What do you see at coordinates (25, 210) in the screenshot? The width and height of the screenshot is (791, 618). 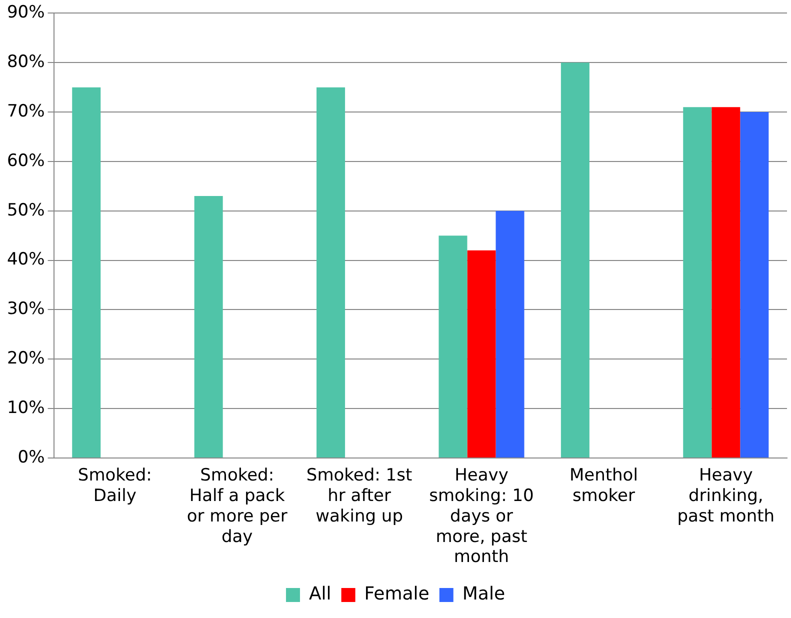 I see `y-tick-label: 50%` at bounding box center [25, 210].